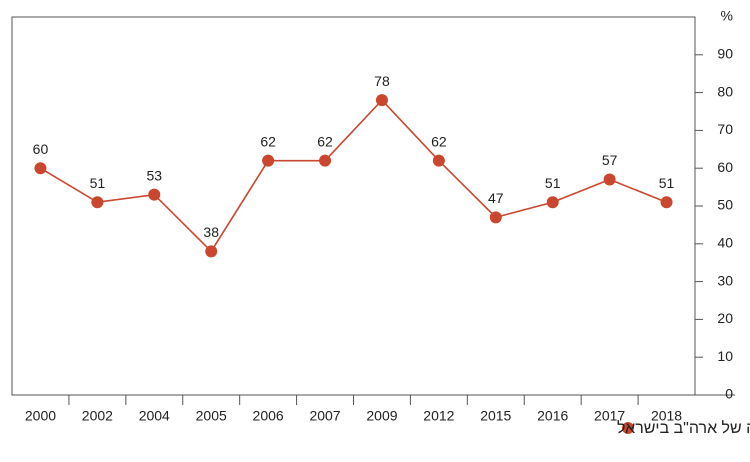 The height and width of the screenshot is (462, 750). What do you see at coordinates (725, 356) in the screenshot?
I see `y-tick-label: 10` at bounding box center [725, 356].